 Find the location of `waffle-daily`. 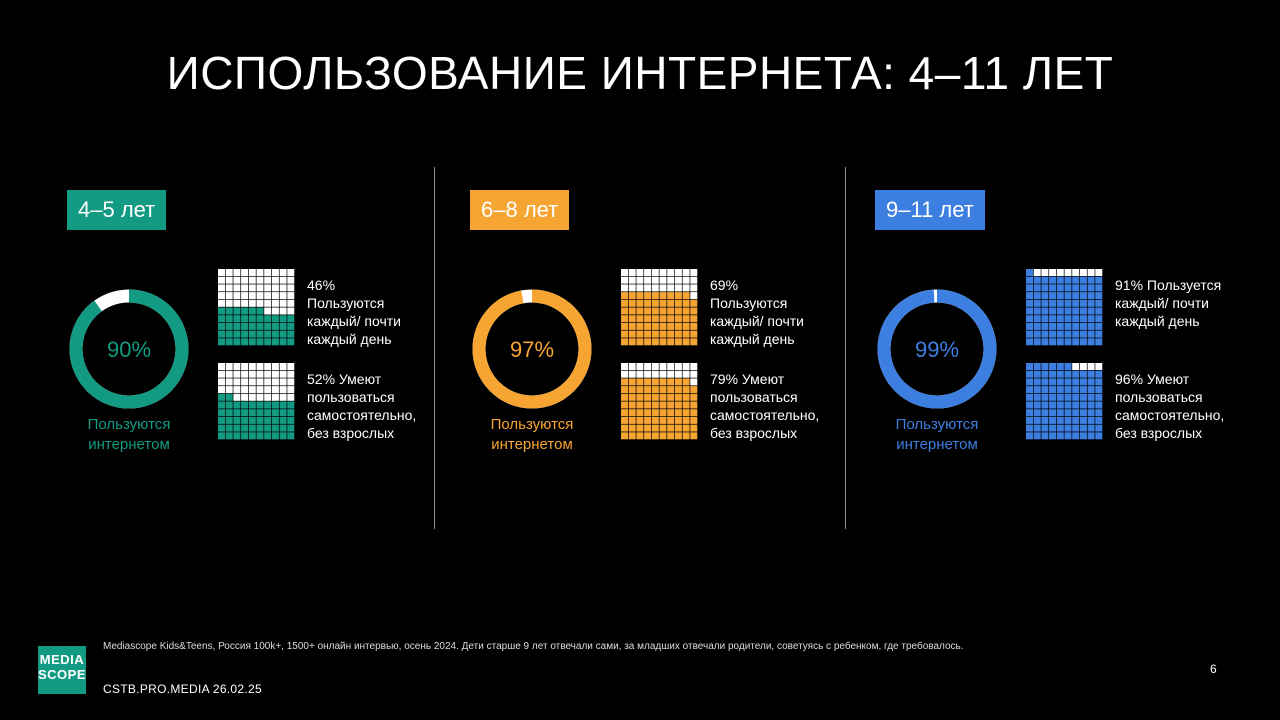

waffle-daily is located at coordinates (1064, 307).